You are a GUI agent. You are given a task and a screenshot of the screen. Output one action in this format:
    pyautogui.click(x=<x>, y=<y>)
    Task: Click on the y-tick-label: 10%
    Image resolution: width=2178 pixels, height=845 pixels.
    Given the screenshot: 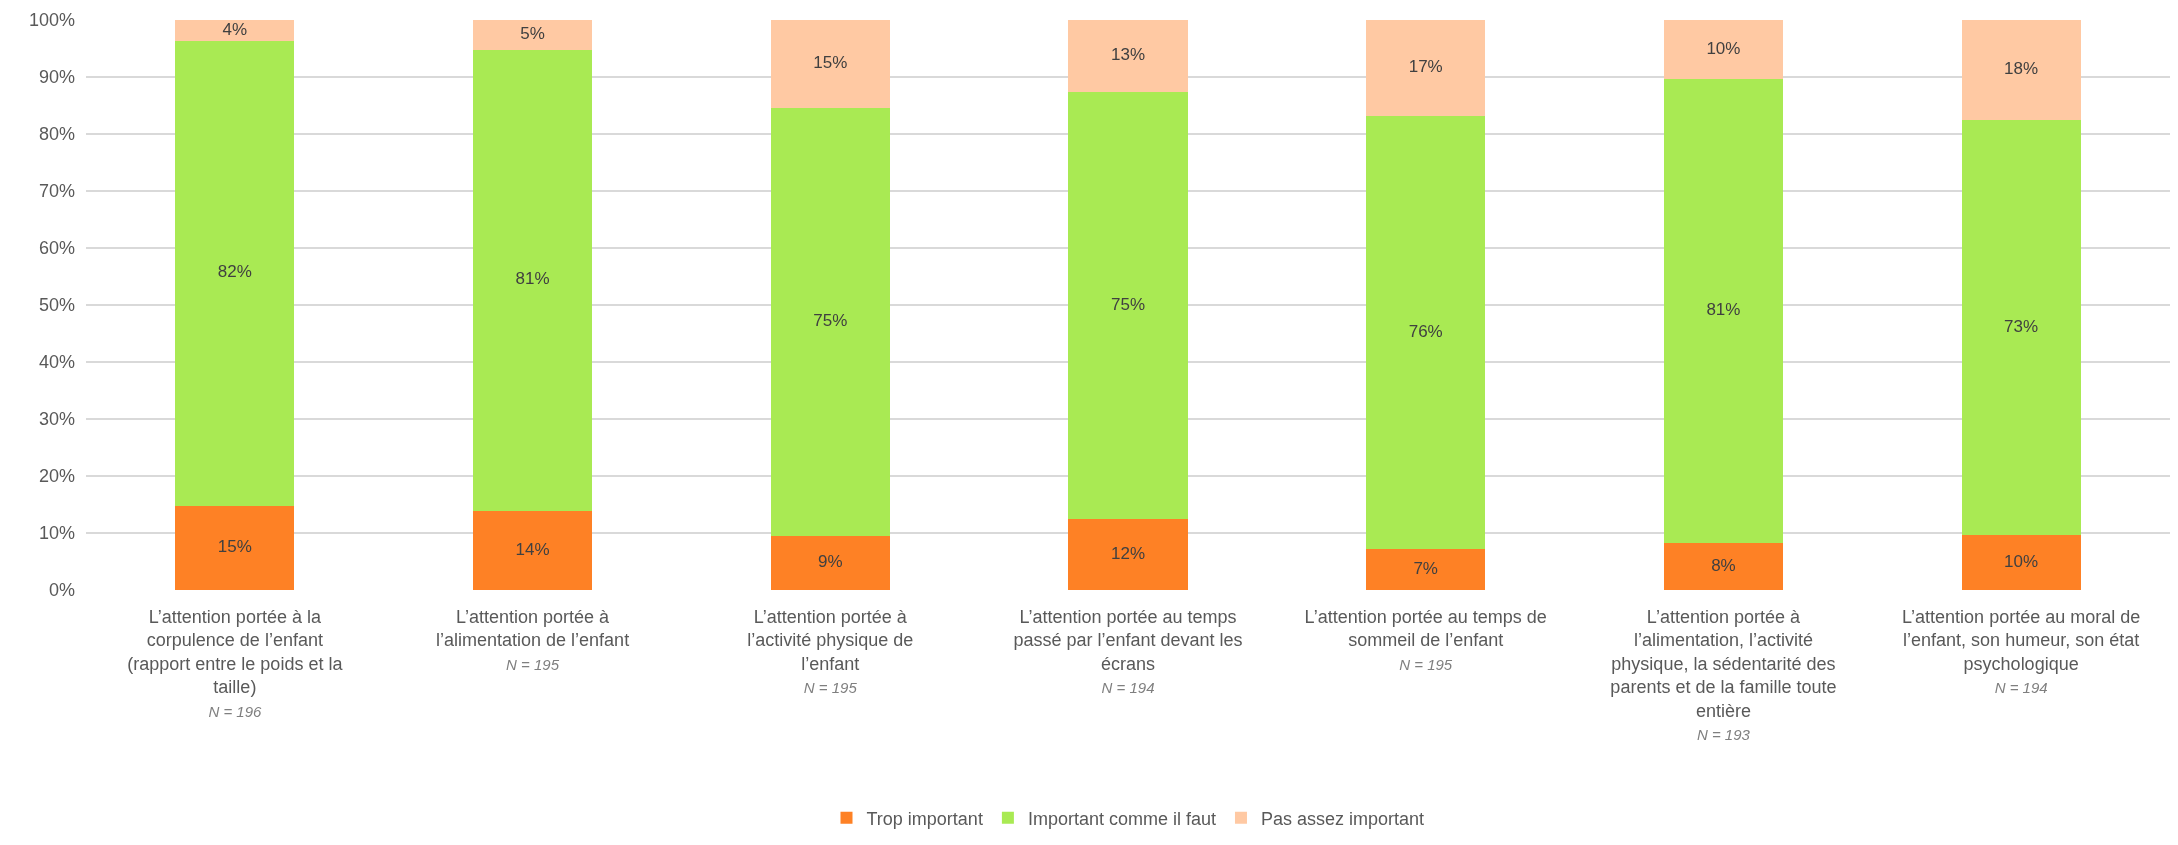 What is the action you would take?
    pyautogui.click(x=56, y=533)
    